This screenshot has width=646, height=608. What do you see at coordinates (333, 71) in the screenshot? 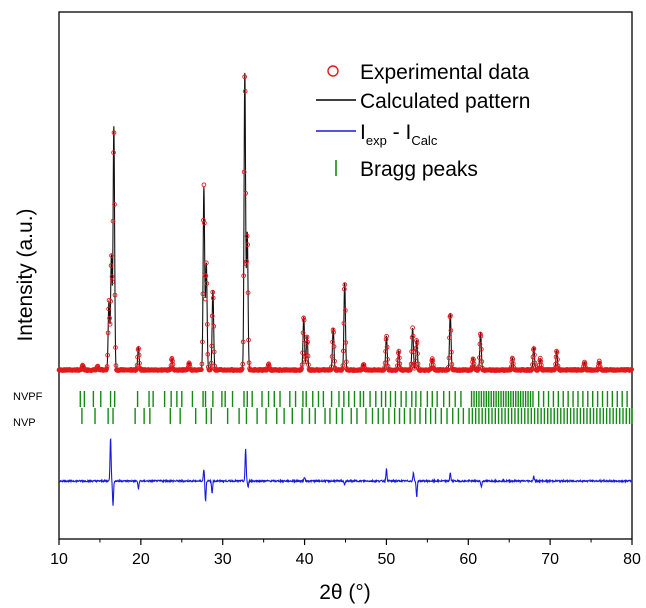
I see `legend-experimental-marker` at bounding box center [333, 71].